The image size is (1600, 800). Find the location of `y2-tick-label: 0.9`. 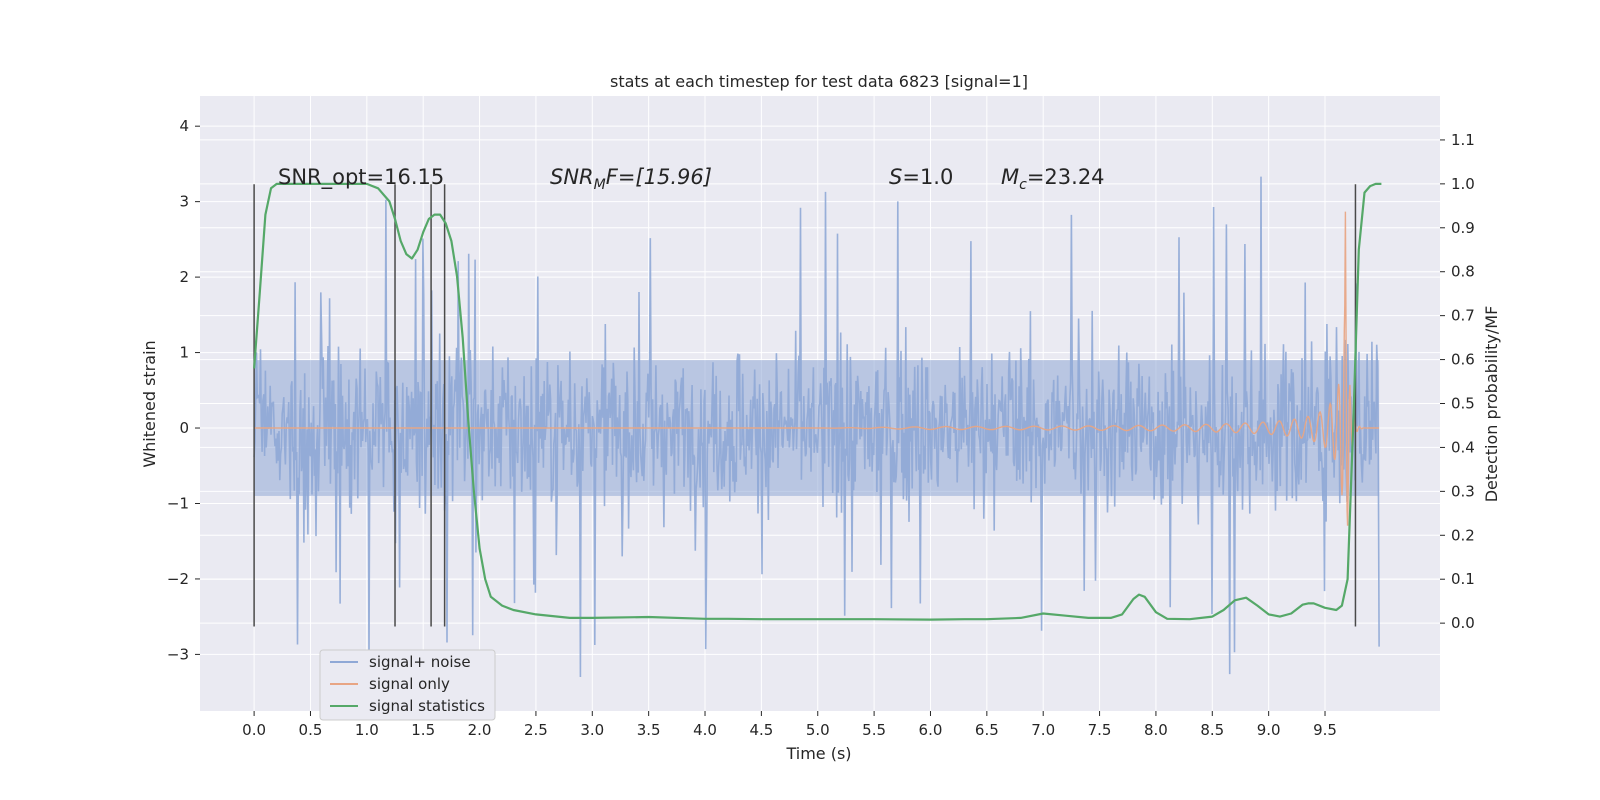

y2-tick-label: 0.9 is located at coordinates (1463, 228).